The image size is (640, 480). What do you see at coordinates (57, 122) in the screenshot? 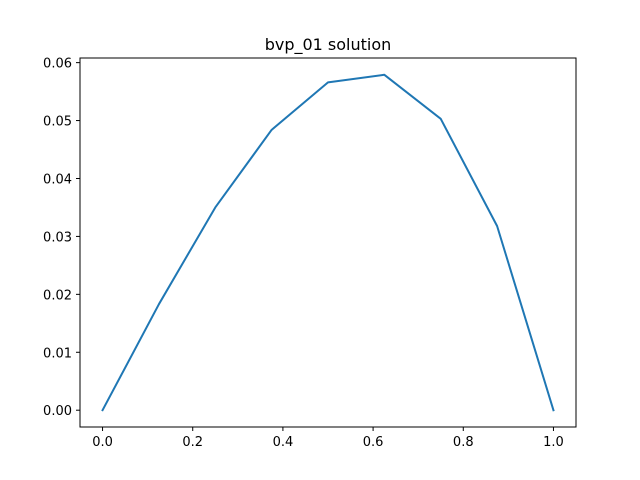
I see `y-tick-label: 0.05` at bounding box center [57, 122].